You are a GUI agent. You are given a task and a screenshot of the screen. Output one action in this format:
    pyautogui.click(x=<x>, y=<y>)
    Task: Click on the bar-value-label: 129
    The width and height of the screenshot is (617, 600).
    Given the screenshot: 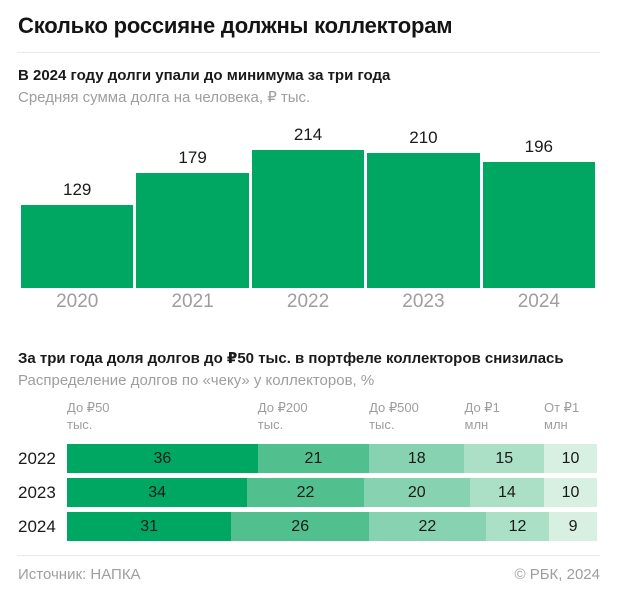 What is the action you would take?
    pyautogui.click(x=77, y=189)
    